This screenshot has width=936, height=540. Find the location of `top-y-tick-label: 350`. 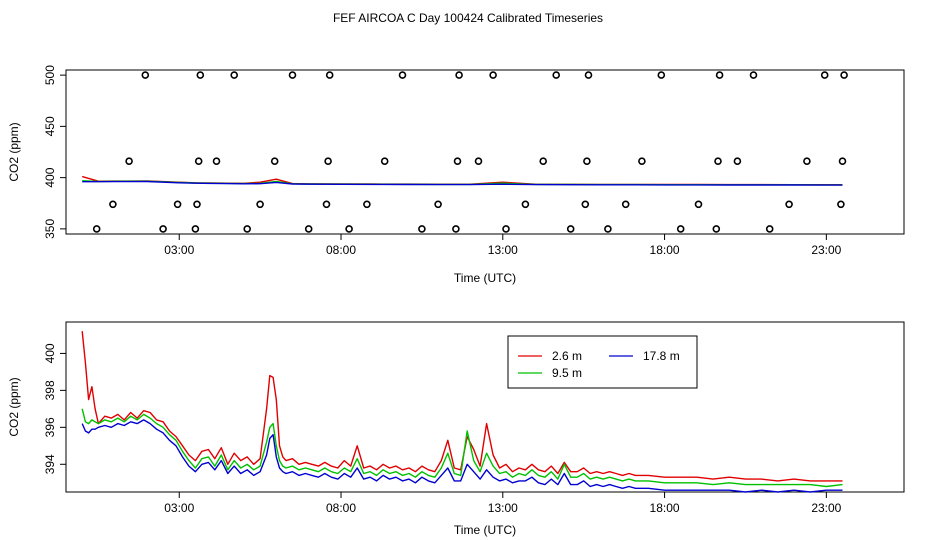

top-y-tick-label: 350 is located at coordinates (50, 229).